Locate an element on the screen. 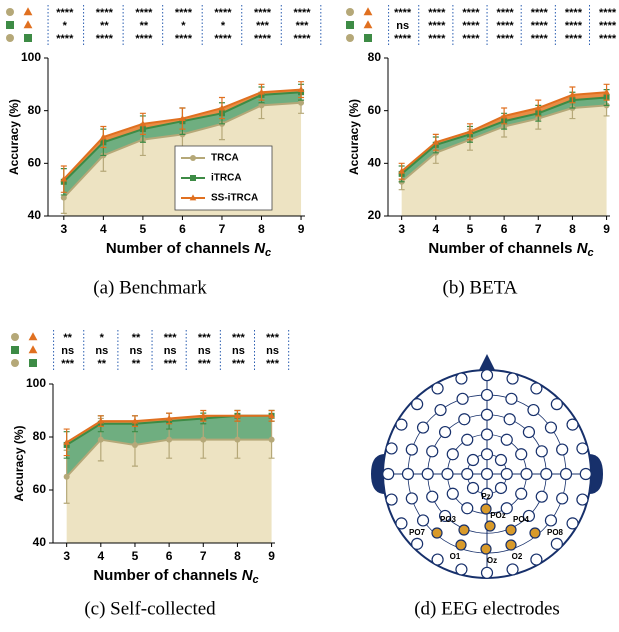  selected-electrode is located at coordinates (486, 509).